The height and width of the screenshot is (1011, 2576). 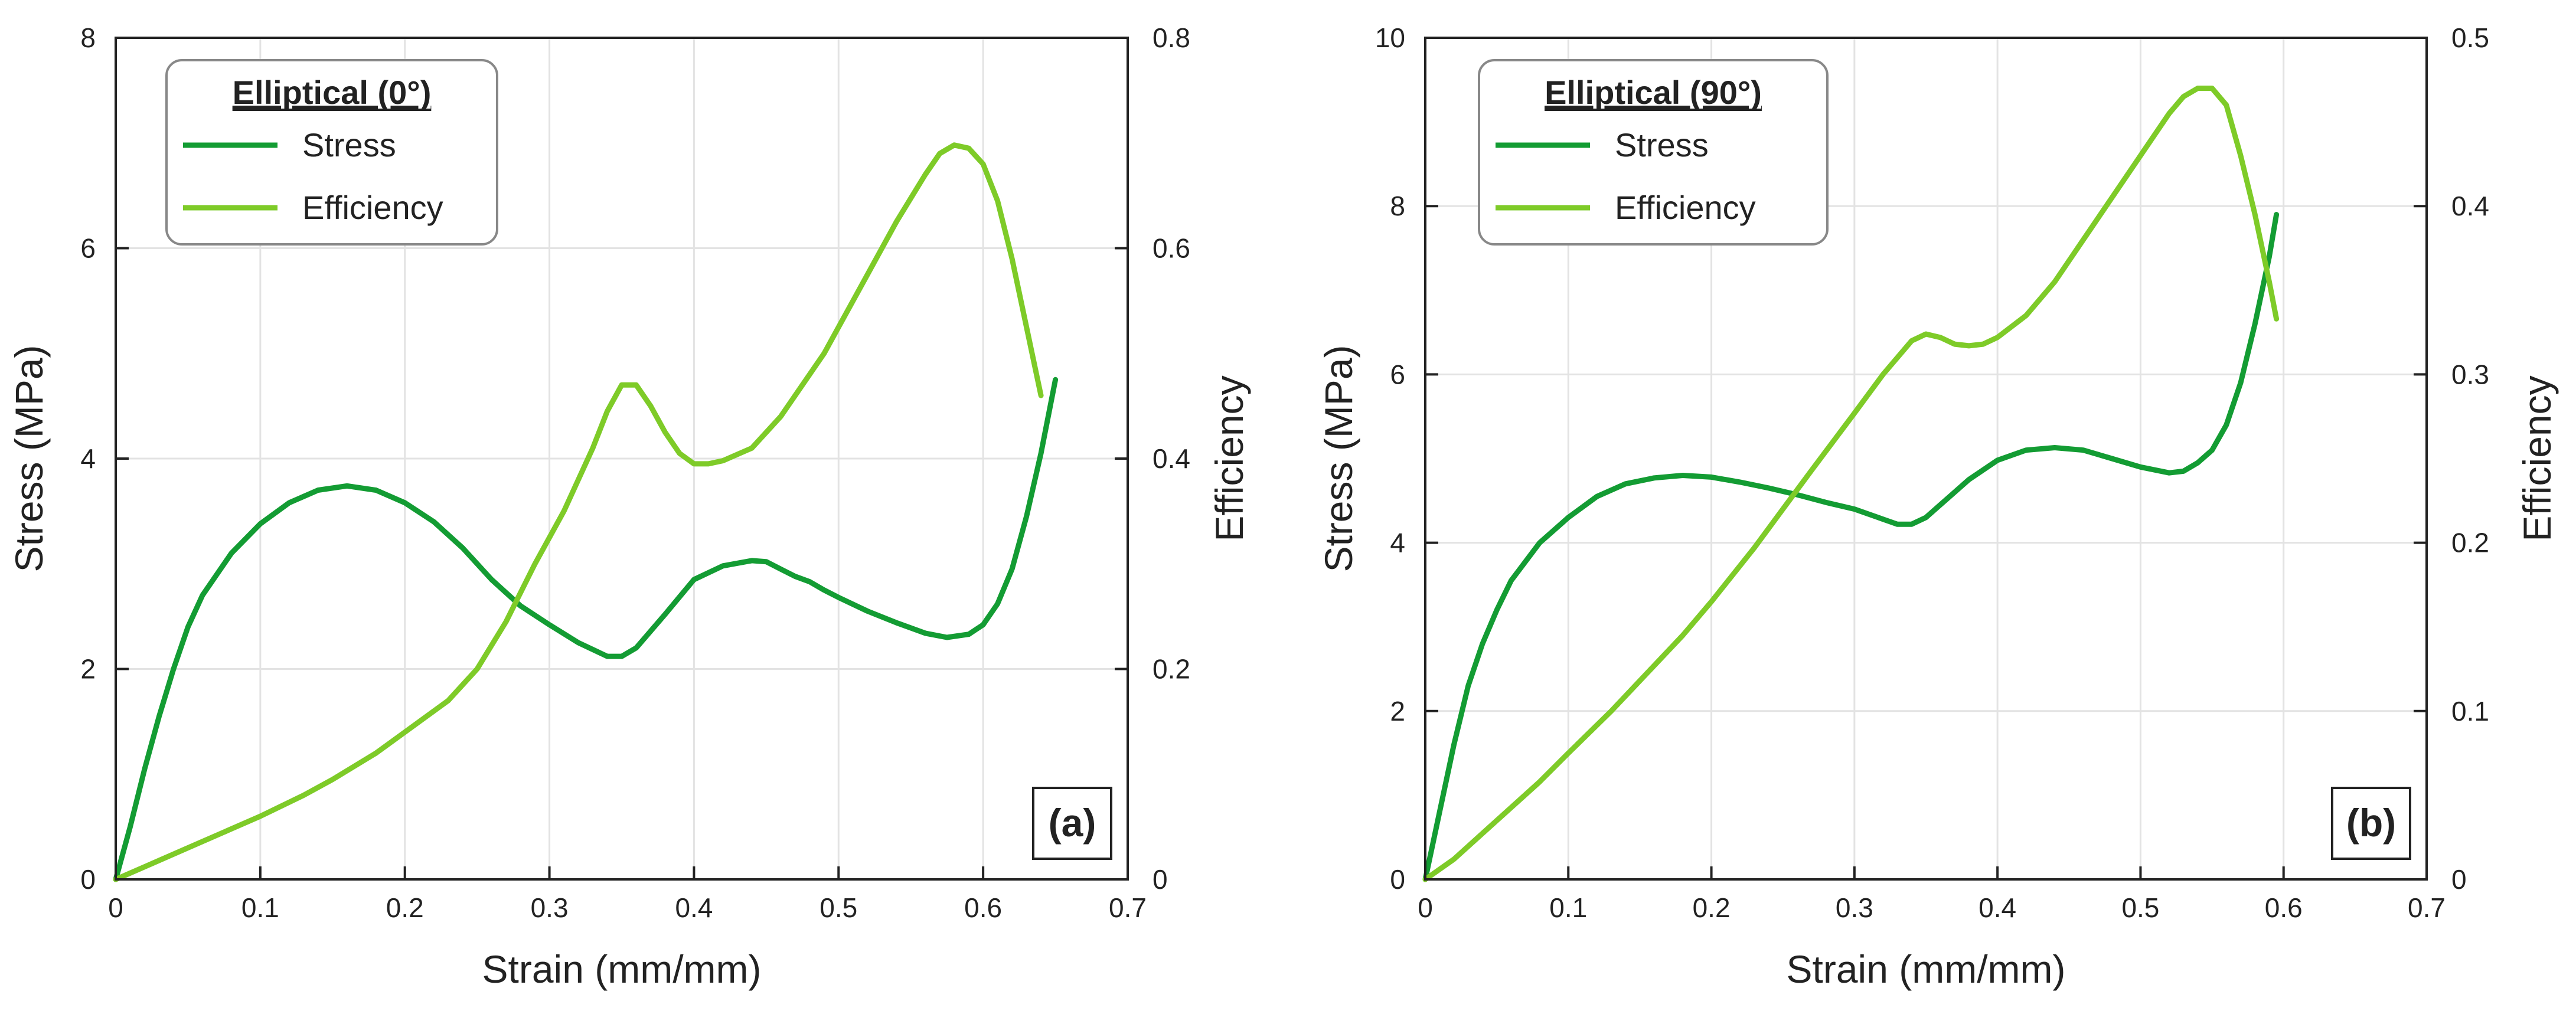 I want to click on panel-label: (b), so click(x=2371, y=823).